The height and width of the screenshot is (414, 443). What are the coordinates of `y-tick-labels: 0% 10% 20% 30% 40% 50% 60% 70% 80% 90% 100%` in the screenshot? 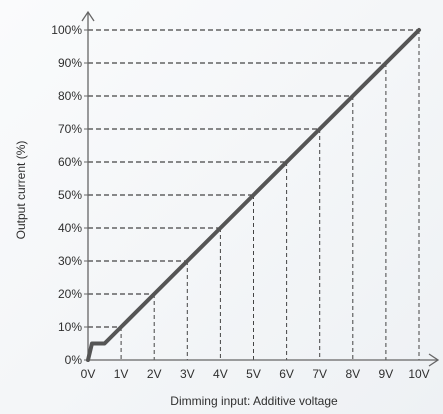 It's located at (66, 195).